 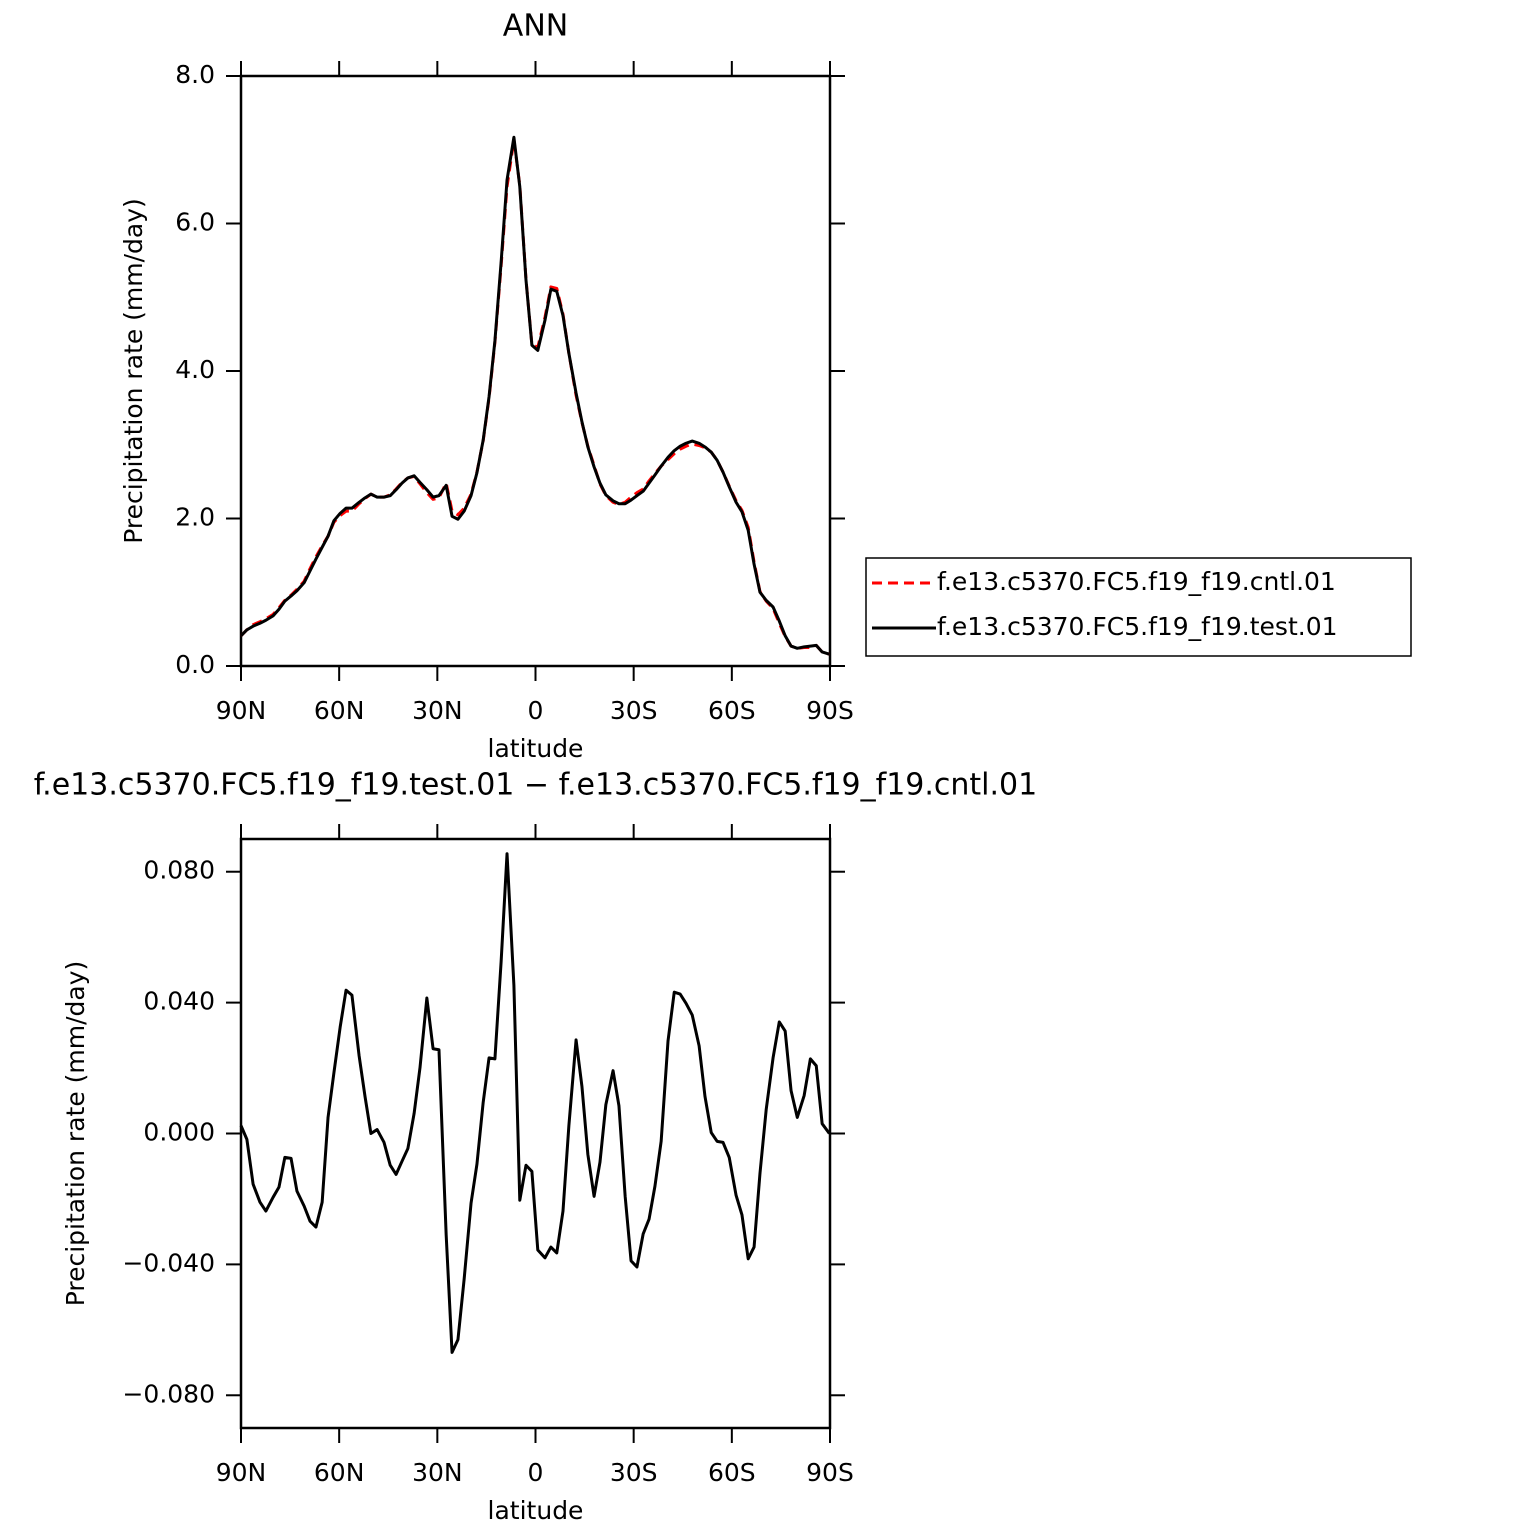 What do you see at coordinates (1136, 581) in the screenshot?
I see `legend-label: f.e13.c5370.FC5.f19_f19.cntl.01` at bounding box center [1136, 581].